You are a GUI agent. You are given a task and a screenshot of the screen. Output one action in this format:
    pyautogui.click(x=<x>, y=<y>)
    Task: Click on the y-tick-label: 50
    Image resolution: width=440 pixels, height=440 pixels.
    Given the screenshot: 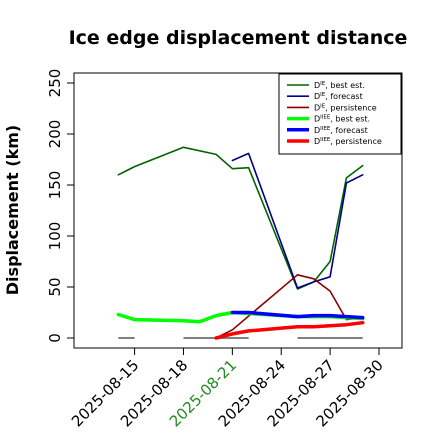 What is the action you would take?
    pyautogui.click(x=55, y=286)
    